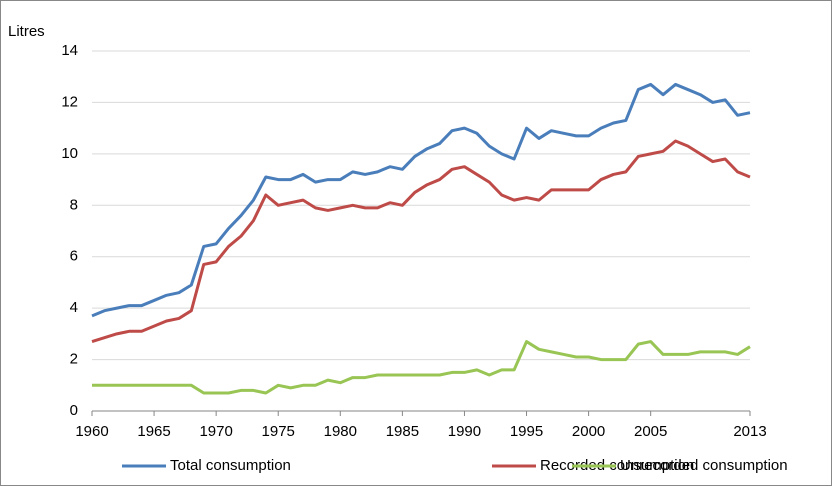 The image size is (832, 486). Describe the element at coordinates (749, 431) in the screenshot. I see `x-tick-label: 2013` at that location.